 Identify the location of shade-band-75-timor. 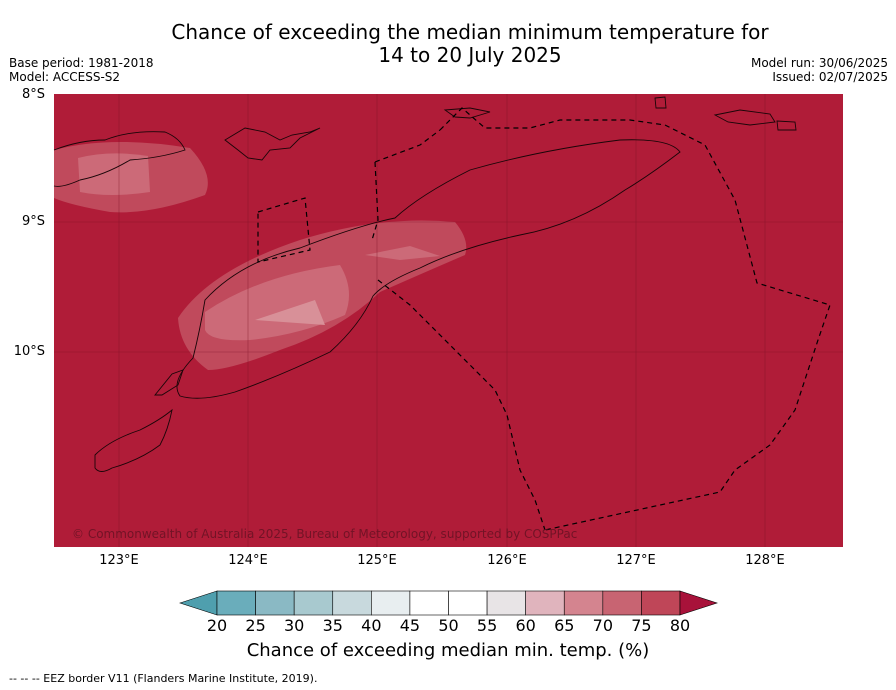
(290, 312).